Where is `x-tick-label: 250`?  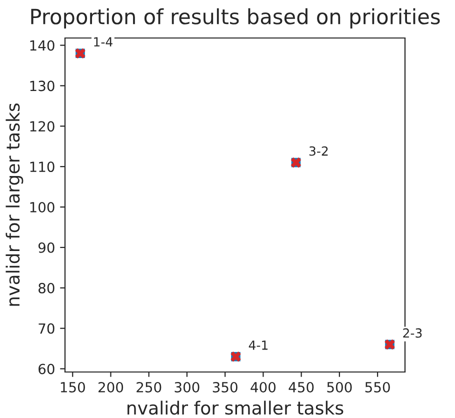 x-tick-label: 250 is located at coordinates (149, 387).